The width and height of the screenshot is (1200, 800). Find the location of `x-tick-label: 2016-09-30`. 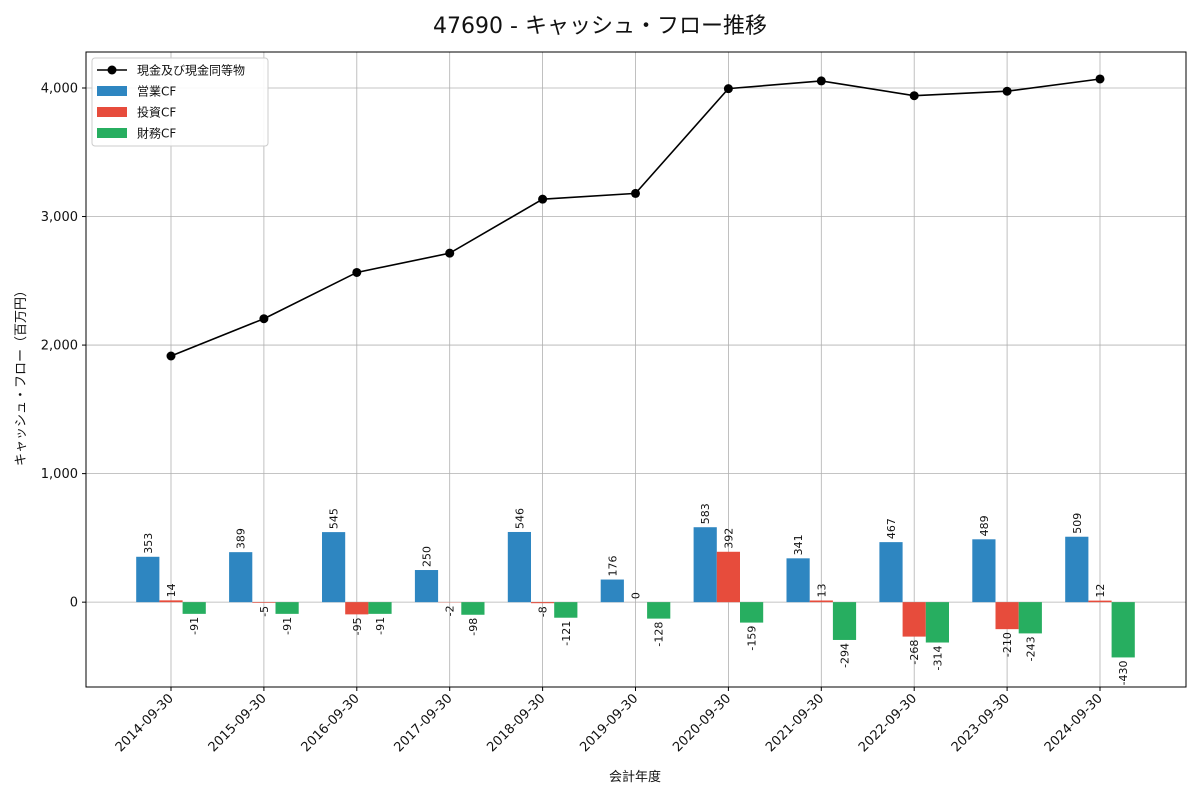

x-tick-label: 2016-09-30 is located at coordinates (331, 723).